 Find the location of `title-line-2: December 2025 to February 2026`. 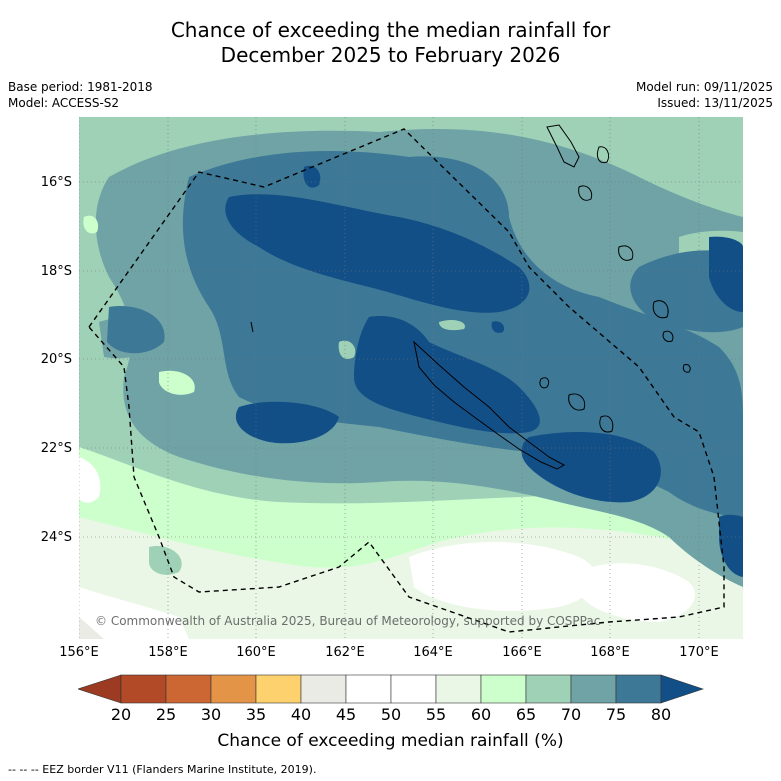

title-line-2: December 2025 to February 2026 is located at coordinates (390, 55).